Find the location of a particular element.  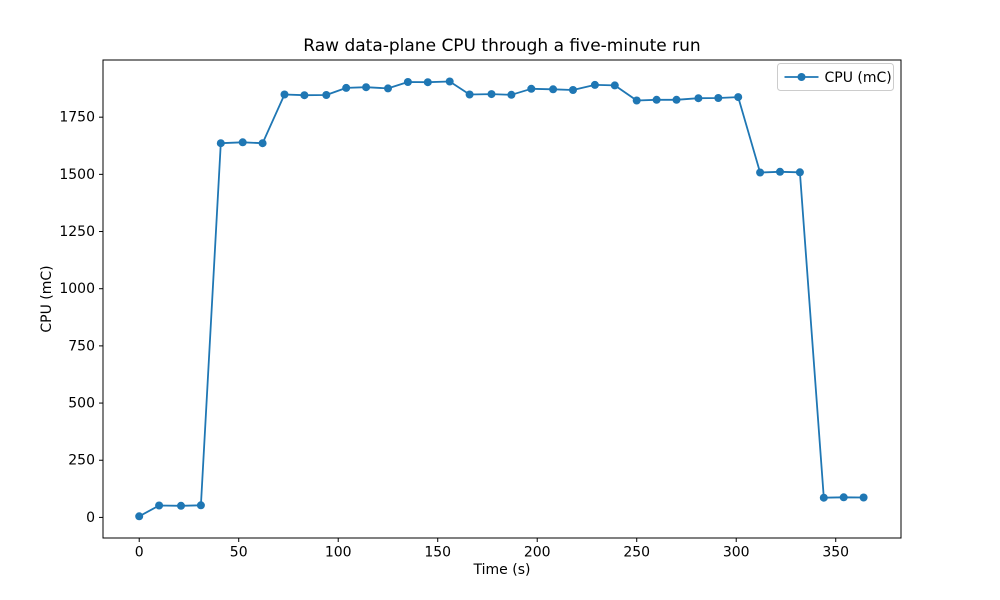

x-tick-label: 300 is located at coordinates (736, 553).